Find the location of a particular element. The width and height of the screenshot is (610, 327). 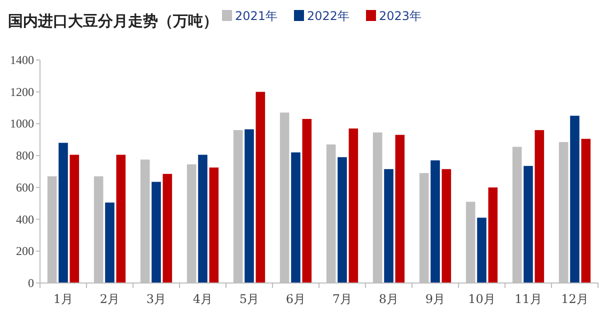

y-tick-label: 0 is located at coordinates (31, 283).